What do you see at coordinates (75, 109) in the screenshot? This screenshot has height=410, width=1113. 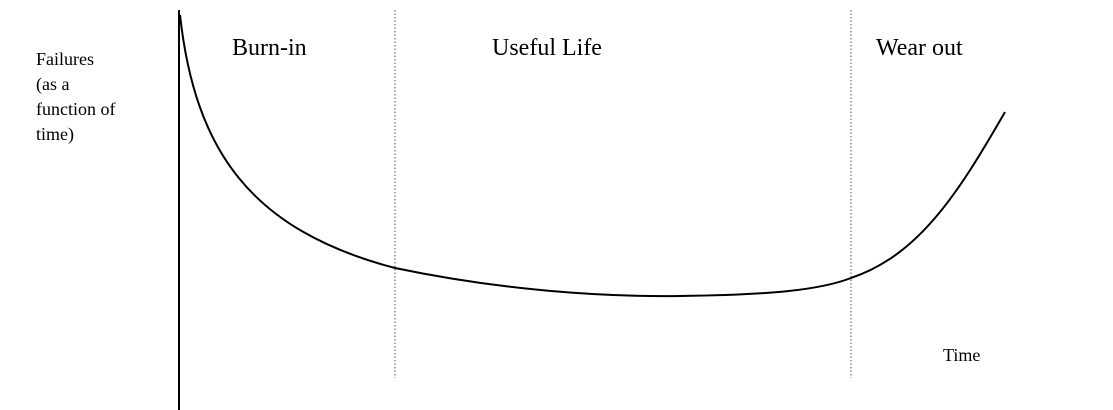 I see `y-axis-label-line: function of` at bounding box center [75, 109].